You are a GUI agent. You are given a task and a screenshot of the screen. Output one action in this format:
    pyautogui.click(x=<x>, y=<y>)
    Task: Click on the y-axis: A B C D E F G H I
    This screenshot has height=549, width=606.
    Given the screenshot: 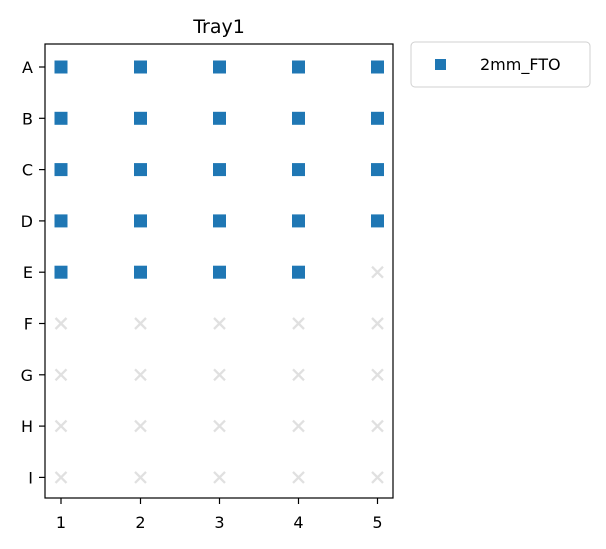 What is the action you would take?
    pyautogui.click(x=33, y=272)
    